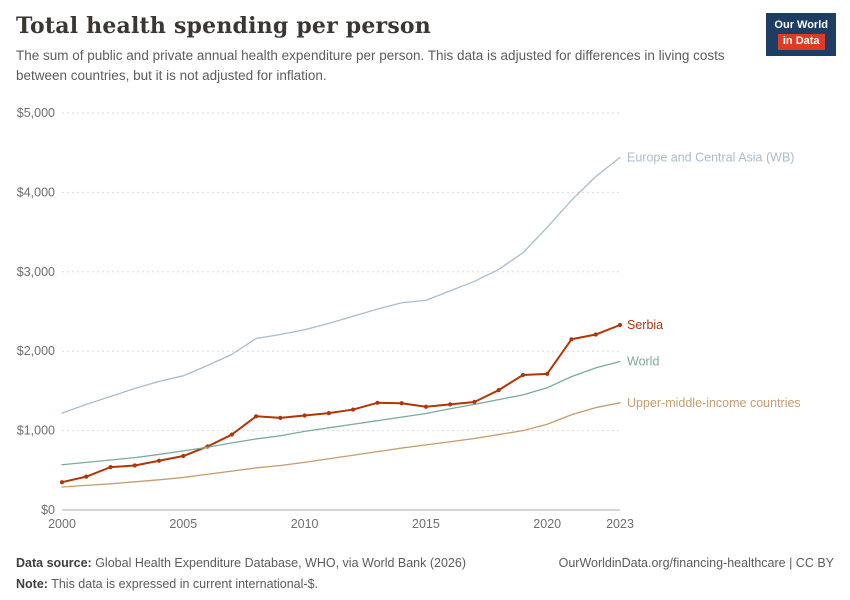  Describe the element at coordinates (223, 26) in the screenshot. I see `chart-title: Total health spending per person` at that location.